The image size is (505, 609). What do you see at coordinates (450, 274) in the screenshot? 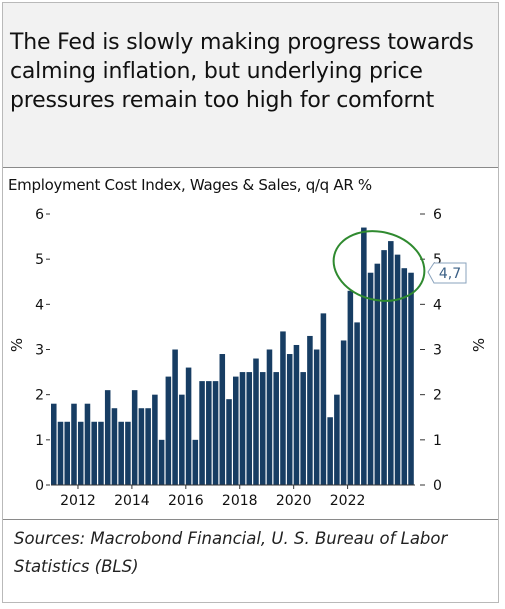
I see `last-value-label: 4,7` at bounding box center [450, 274].